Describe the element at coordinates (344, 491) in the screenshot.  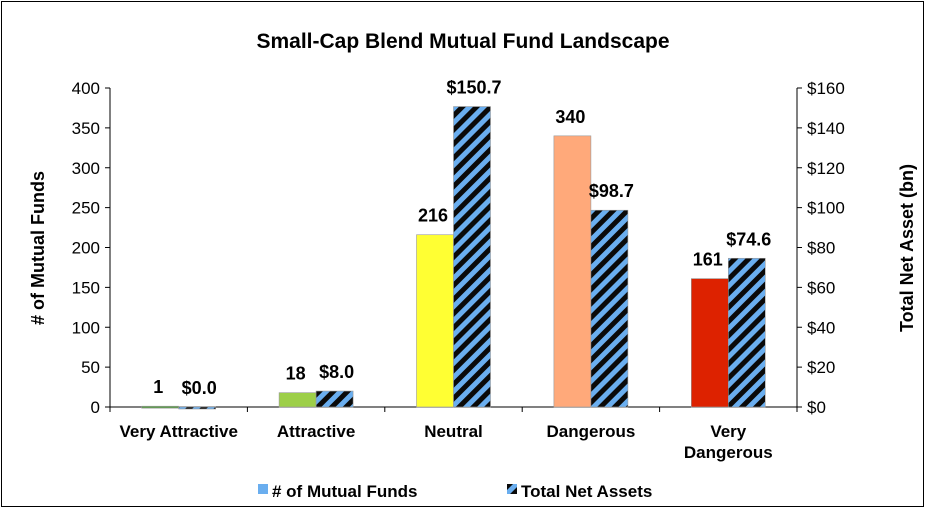
I see `legend-label-funds: # of Mutual Funds` at that location.